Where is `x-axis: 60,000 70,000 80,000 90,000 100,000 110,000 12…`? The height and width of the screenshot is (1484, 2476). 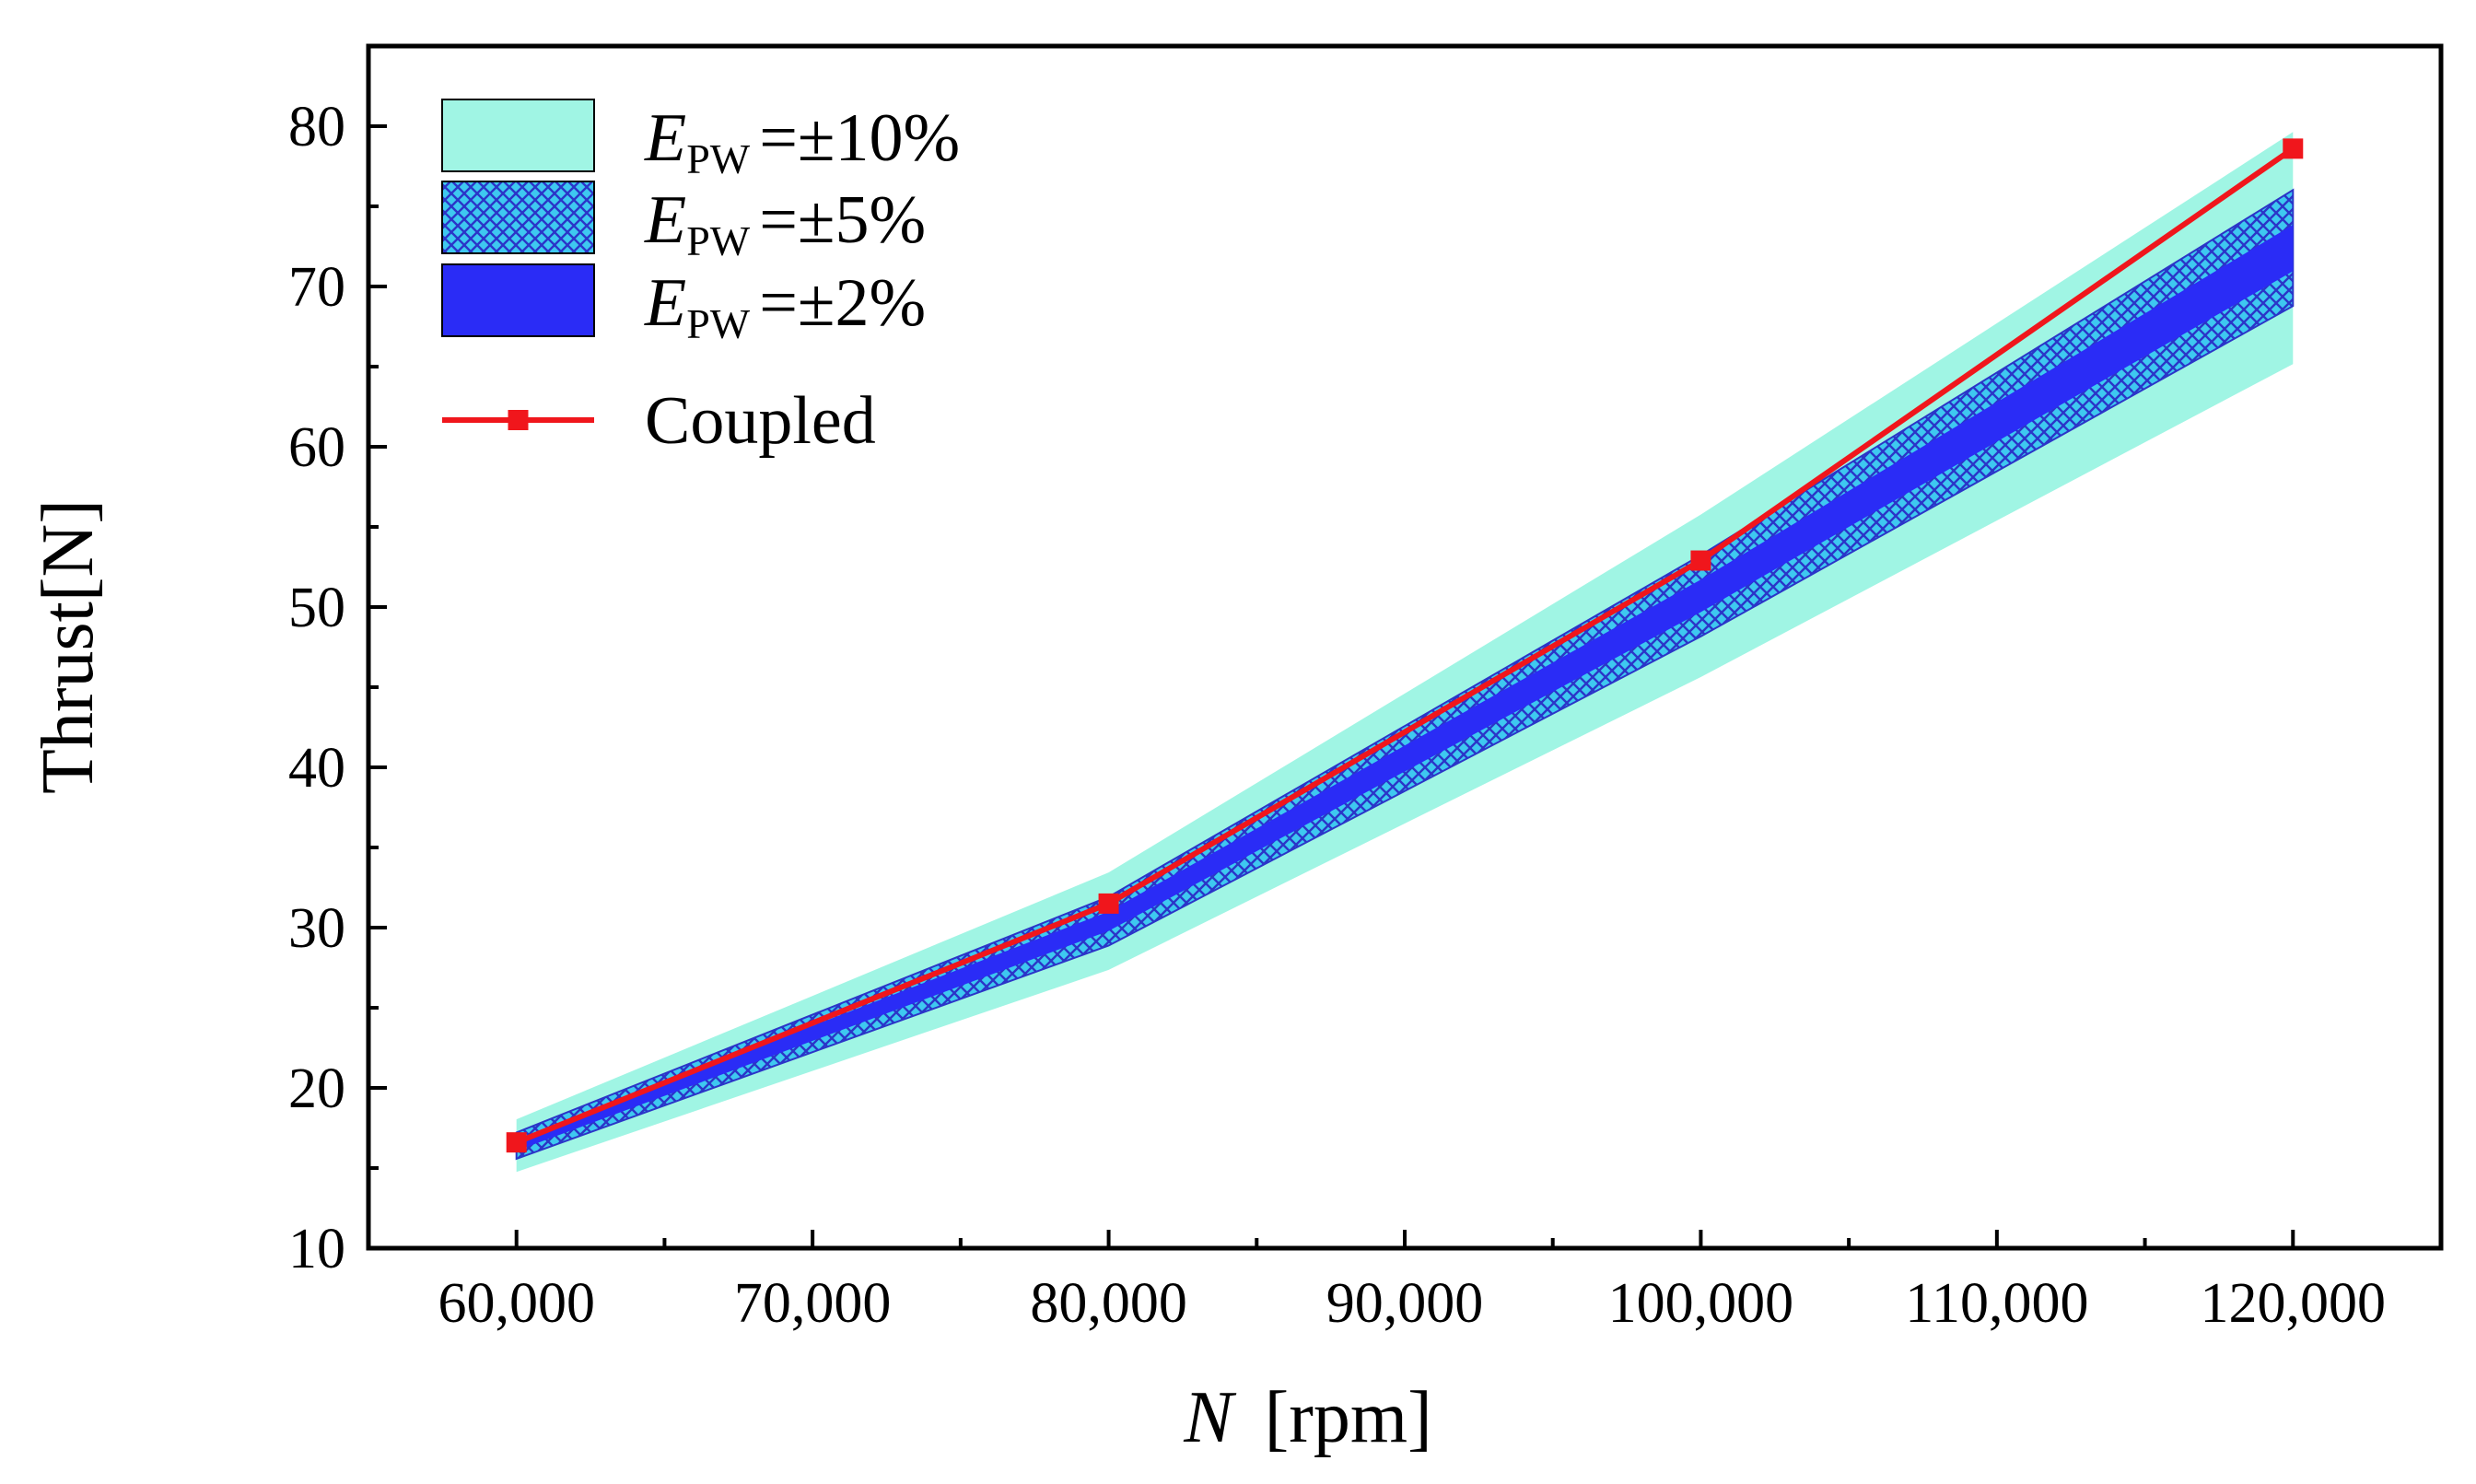
x-axis: 60,000 70,000 80,000 90,000 100,000 110,000 12… is located at coordinates (1412, 1282).